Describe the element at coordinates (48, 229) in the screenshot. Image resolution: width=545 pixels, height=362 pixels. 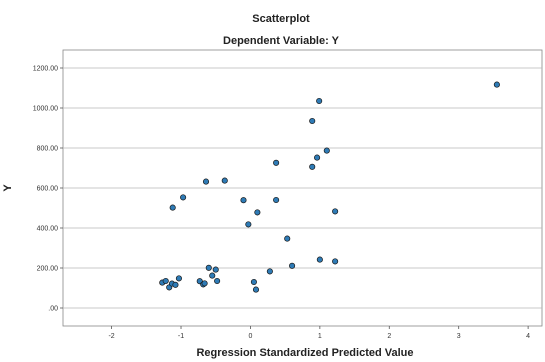
I see `y-tick-label: 400.00` at that location.